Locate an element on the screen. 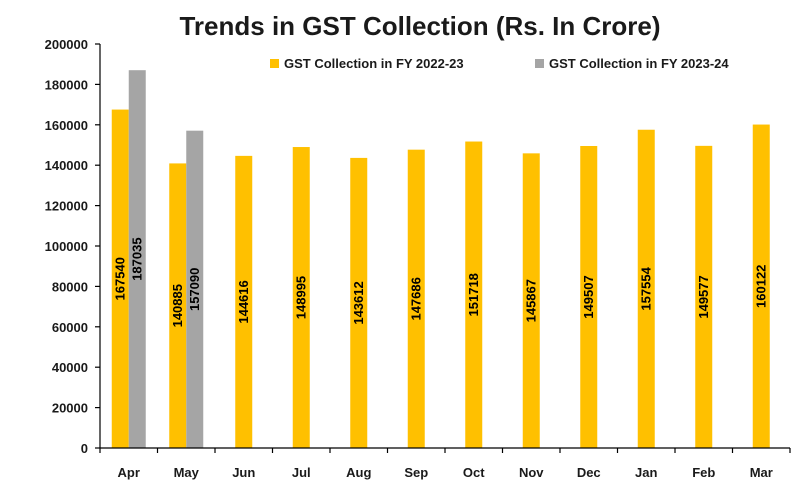 The height and width of the screenshot is (494, 800). y-tick-label: 140000 is located at coordinates (66, 165).